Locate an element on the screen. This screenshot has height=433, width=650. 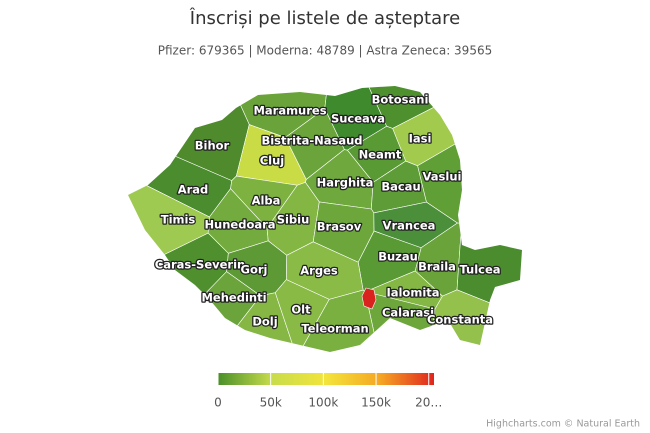
county-label: Alba is located at coordinates (266, 201).